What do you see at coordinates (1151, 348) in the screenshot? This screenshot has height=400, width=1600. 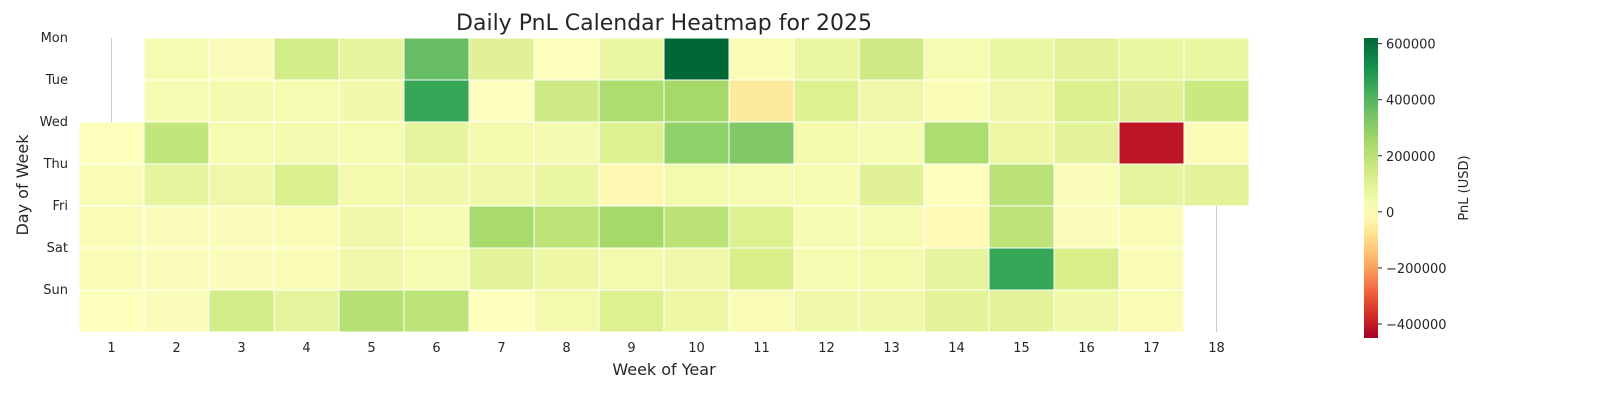 I see `x-tick-label: 17` at bounding box center [1151, 348].